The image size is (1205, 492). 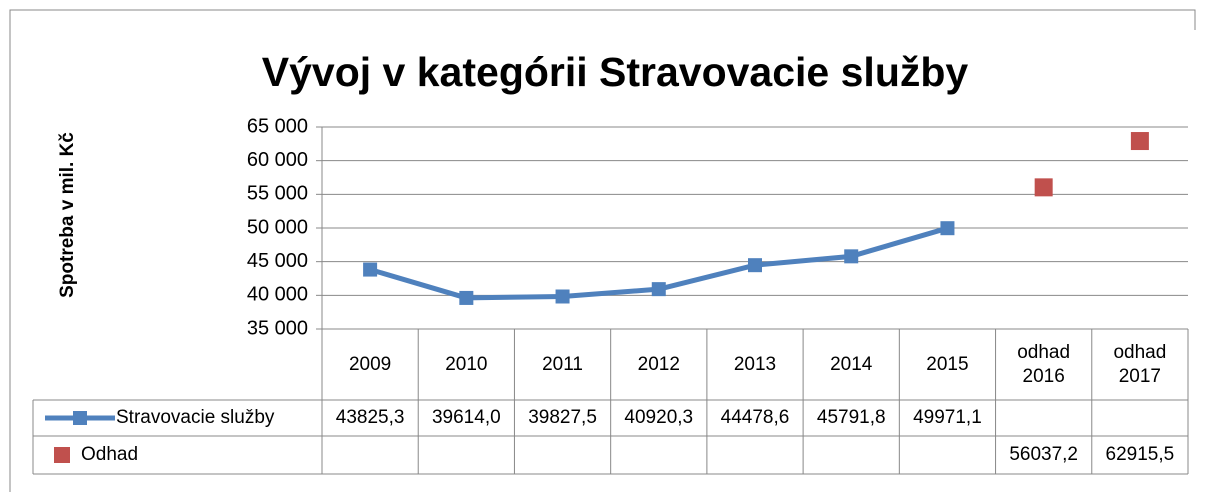 What do you see at coordinates (562, 364) in the screenshot?
I see `x-tick-label: 2011` at bounding box center [562, 364].